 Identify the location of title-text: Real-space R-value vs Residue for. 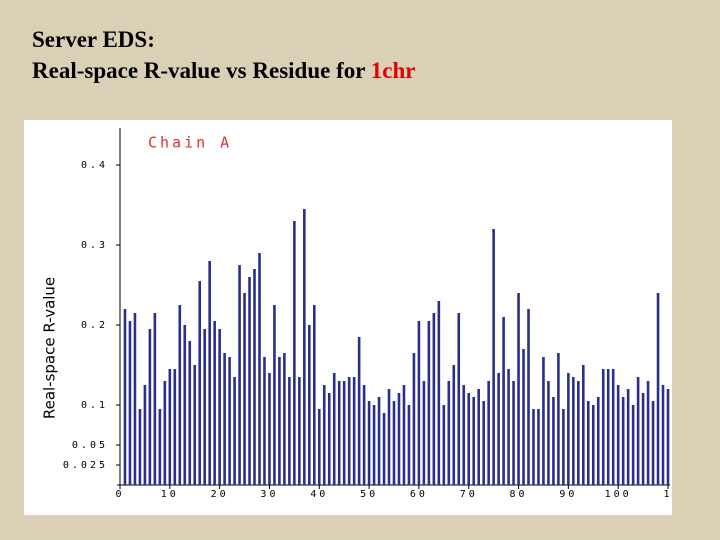
(201, 70).